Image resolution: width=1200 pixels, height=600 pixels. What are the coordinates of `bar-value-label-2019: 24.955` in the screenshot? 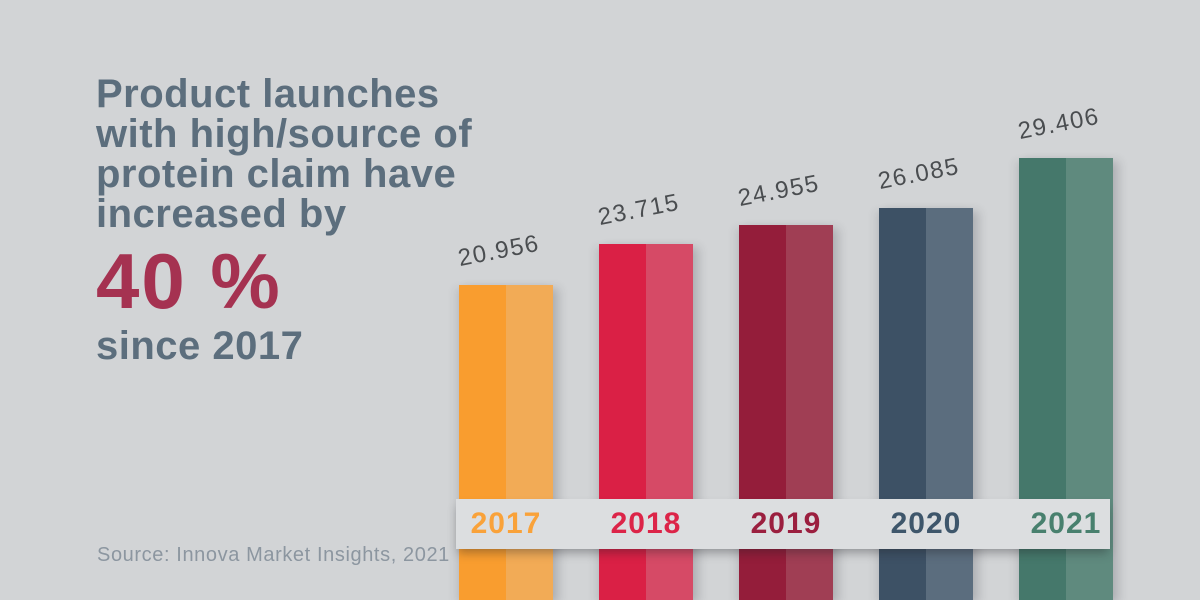 It's located at (778, 190).